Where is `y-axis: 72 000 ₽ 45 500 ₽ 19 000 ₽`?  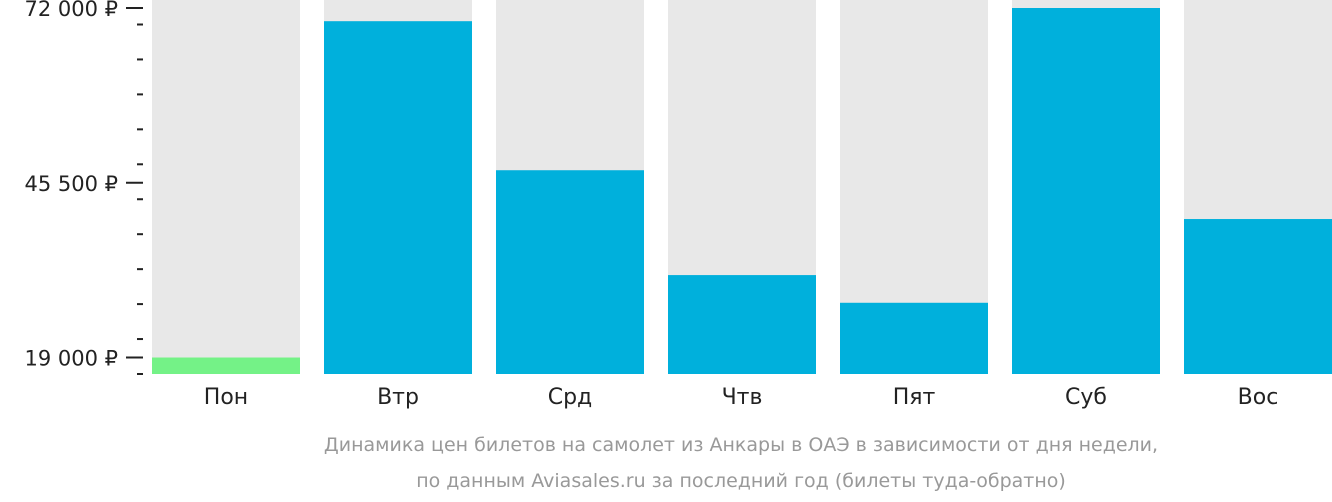 y-axis: 72 000 ₽ 45 500 ₽ 19 000 ₽ is located at coordinates (83, 187).